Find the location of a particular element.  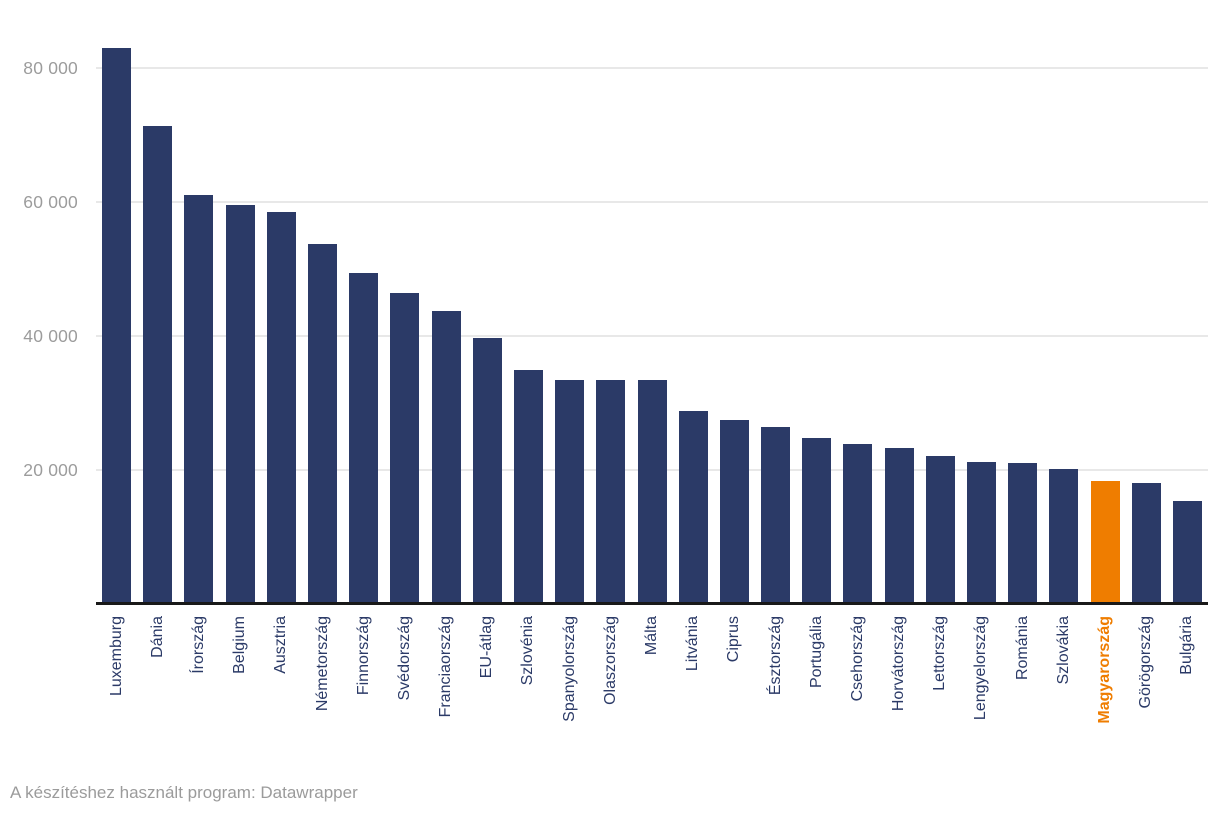

x-axis-label: Bulgária is located at coordinates (1187, 645).